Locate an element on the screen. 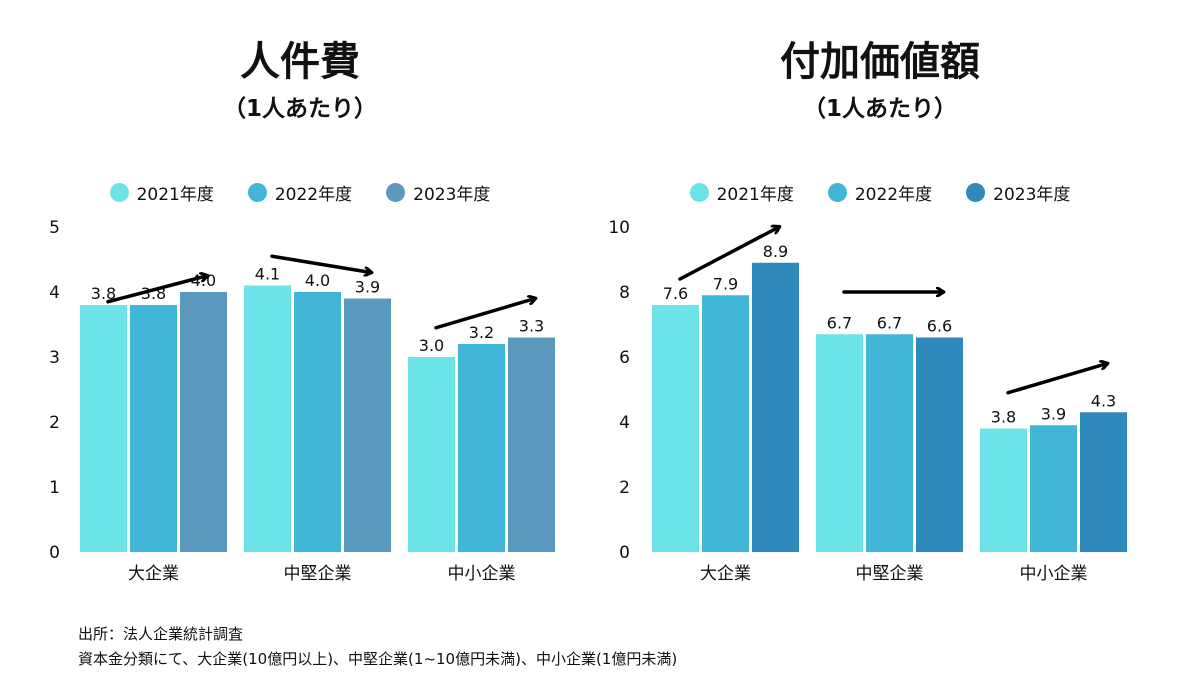 This screenshot has height=675, width=1200. data-label: 8.9 is located at coordinates (775, 251).